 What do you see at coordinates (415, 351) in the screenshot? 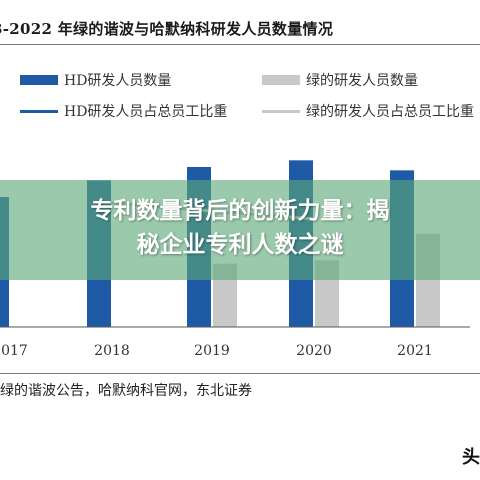
I see `x-tick-label-2021: 2021` at bounding box center [415, 351].